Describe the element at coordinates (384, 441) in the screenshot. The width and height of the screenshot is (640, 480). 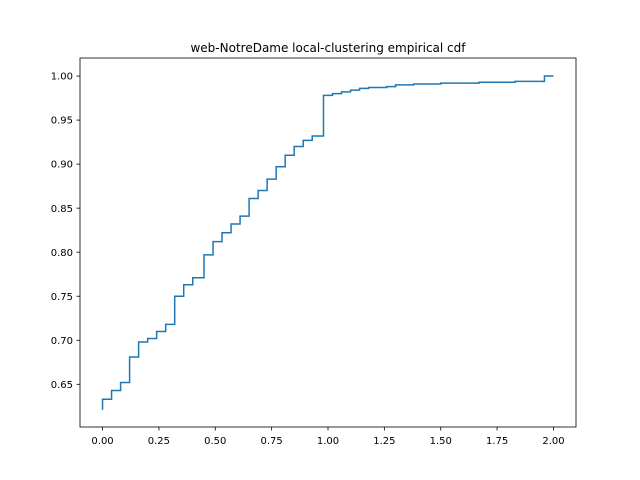
I see `x-tick-label: 1.25` at that location.